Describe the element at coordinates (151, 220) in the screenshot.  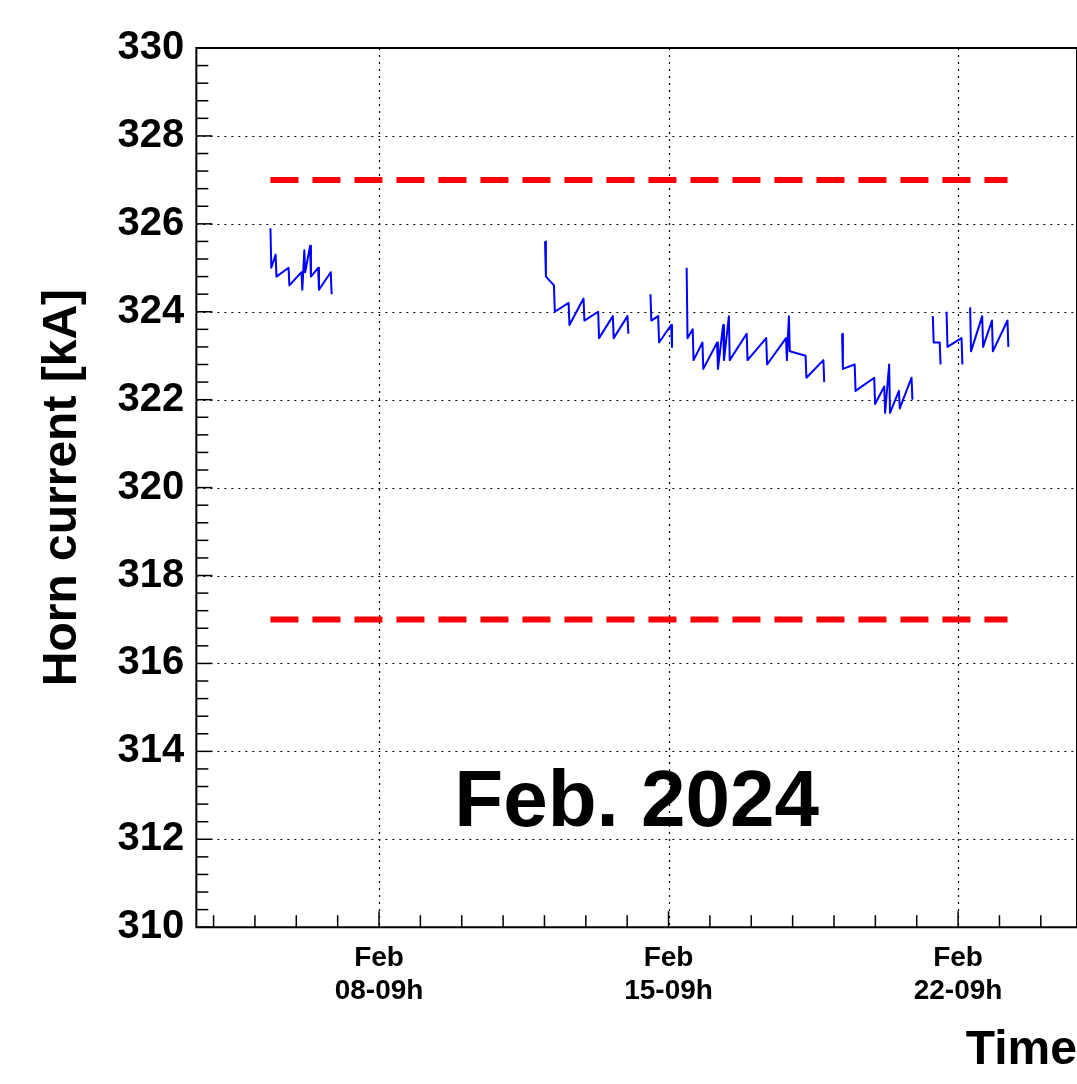
I see `y-tick-label: 326` at that location.